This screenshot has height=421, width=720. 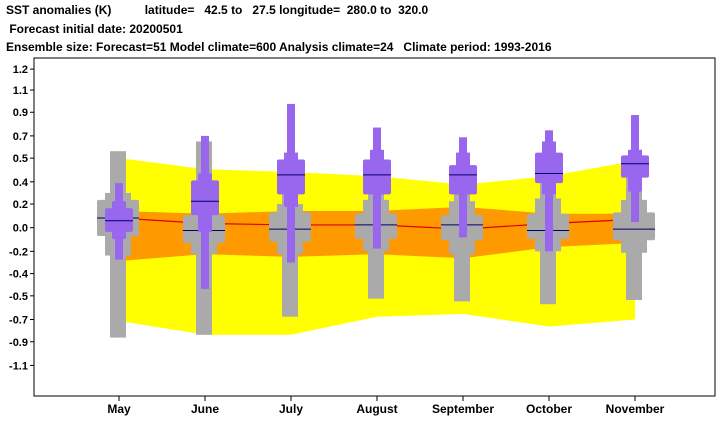 I want to click on y-tick-label: 0.9, so click(x=20, y=113).